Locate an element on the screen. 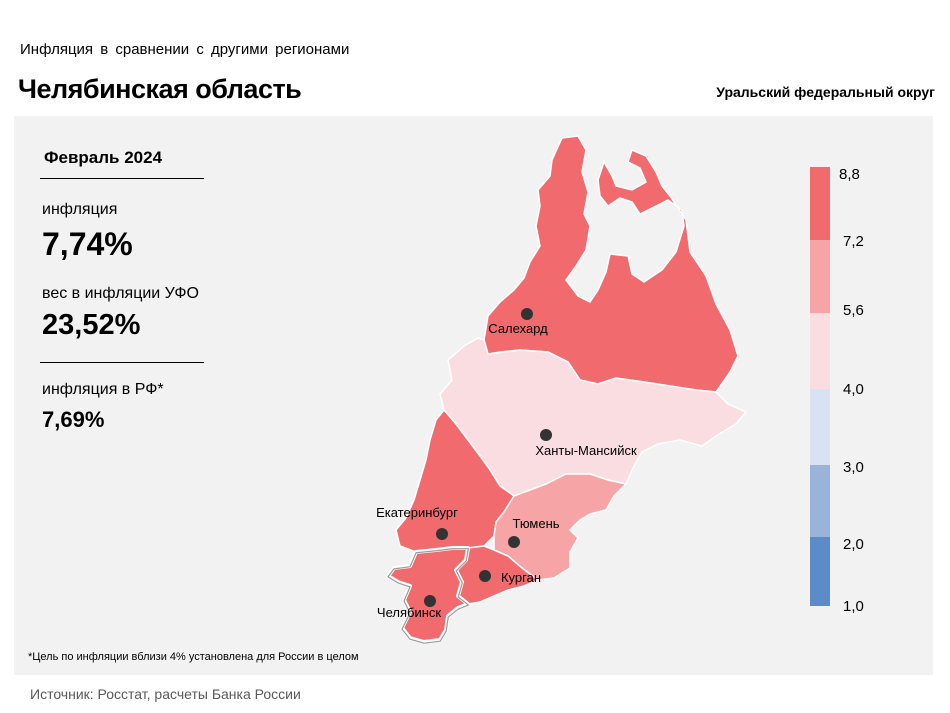  city-label-tyumen: Тюмень is located at coordinates (535, 523).